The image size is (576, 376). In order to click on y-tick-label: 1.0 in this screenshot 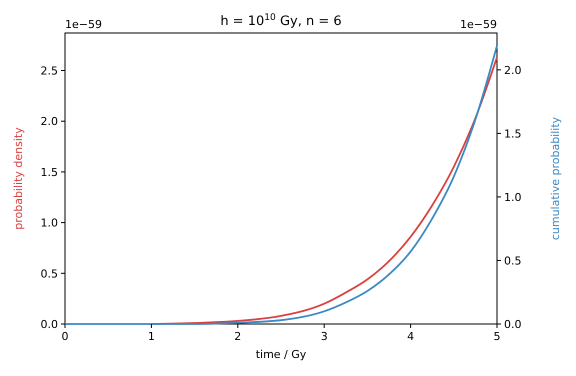, I will do `click(49, 223)`.